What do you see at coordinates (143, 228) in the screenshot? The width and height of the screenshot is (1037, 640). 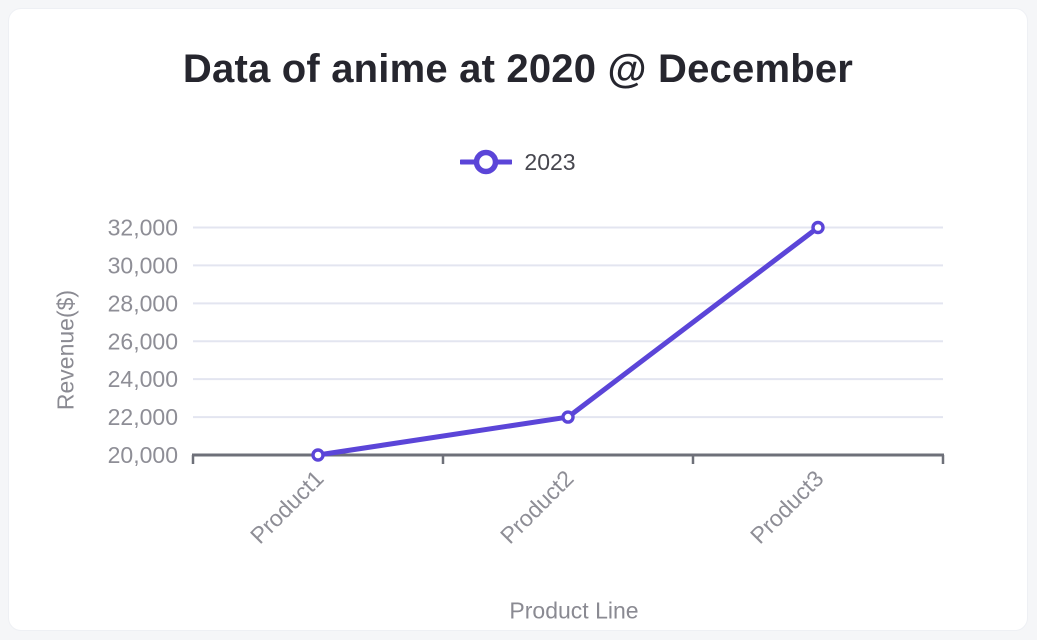 I see `y-axis-tick-label: 32,000` at bounding box center [143, 228].